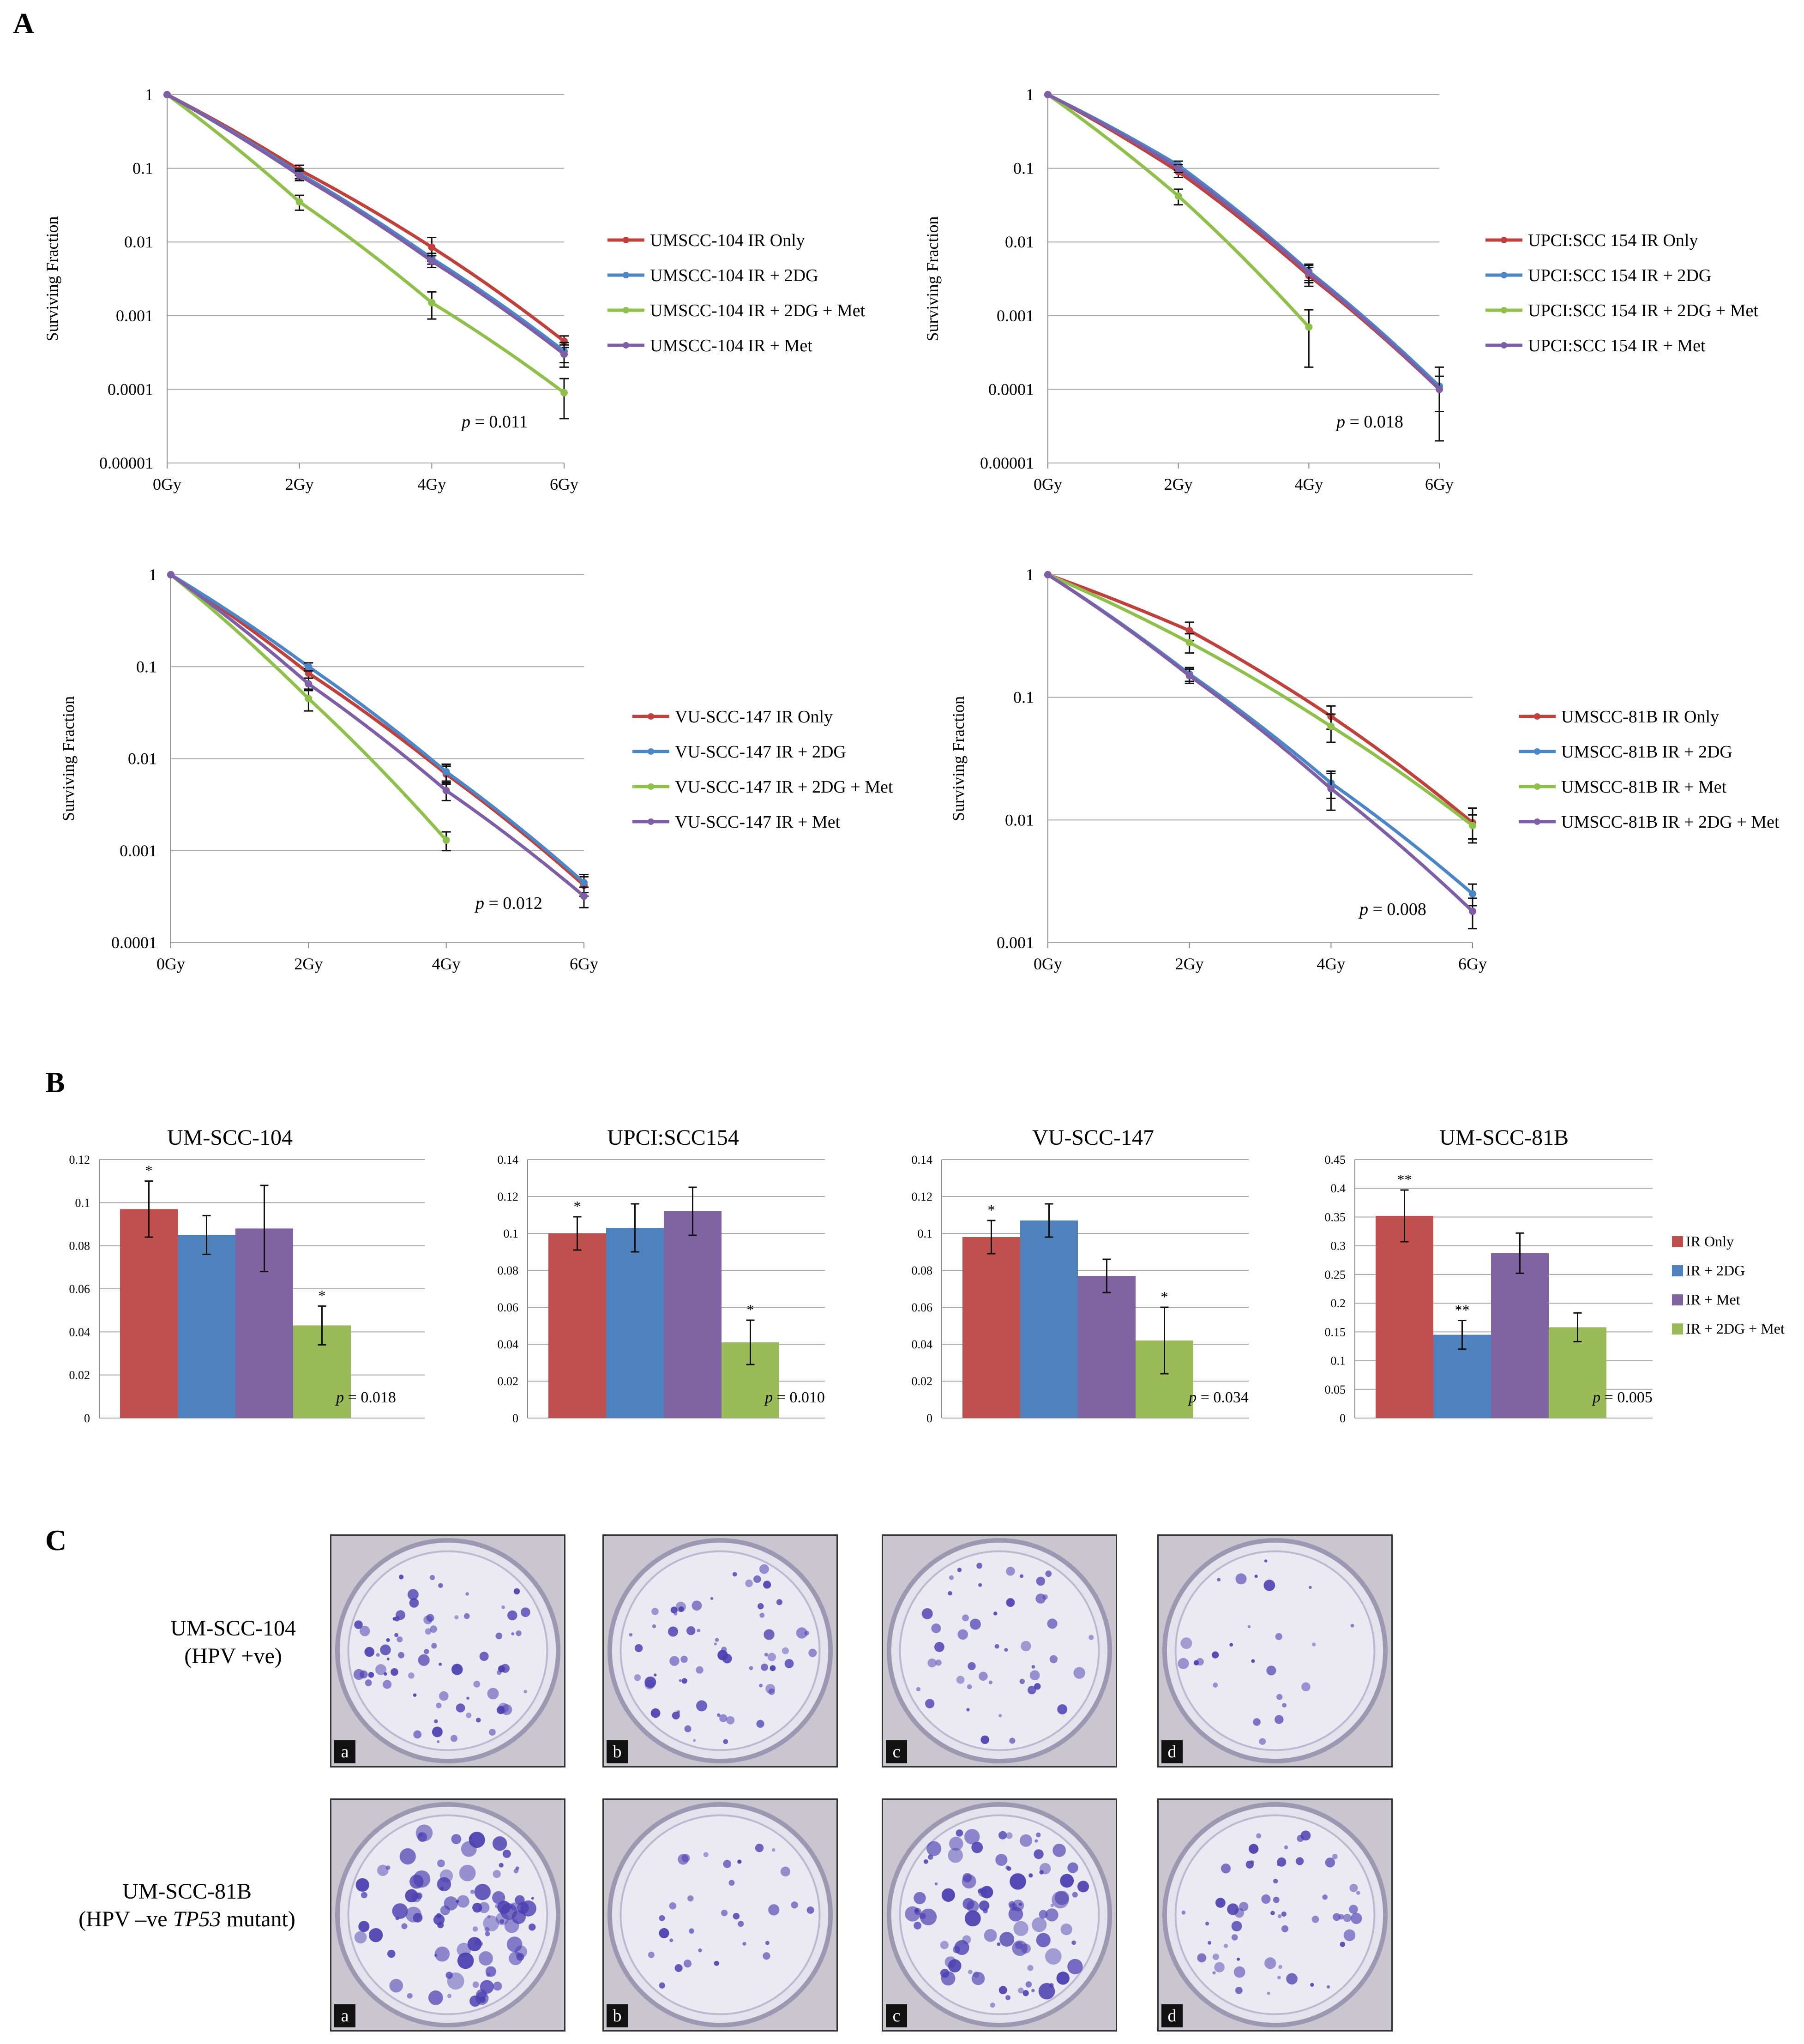 Image resolution: width=1804 pixels, height=2044 pixels. What do you see at coordinates (55, 1082) in the screenshot?
I see `panel-letter-b: B` at bounding box center [55, 1082].